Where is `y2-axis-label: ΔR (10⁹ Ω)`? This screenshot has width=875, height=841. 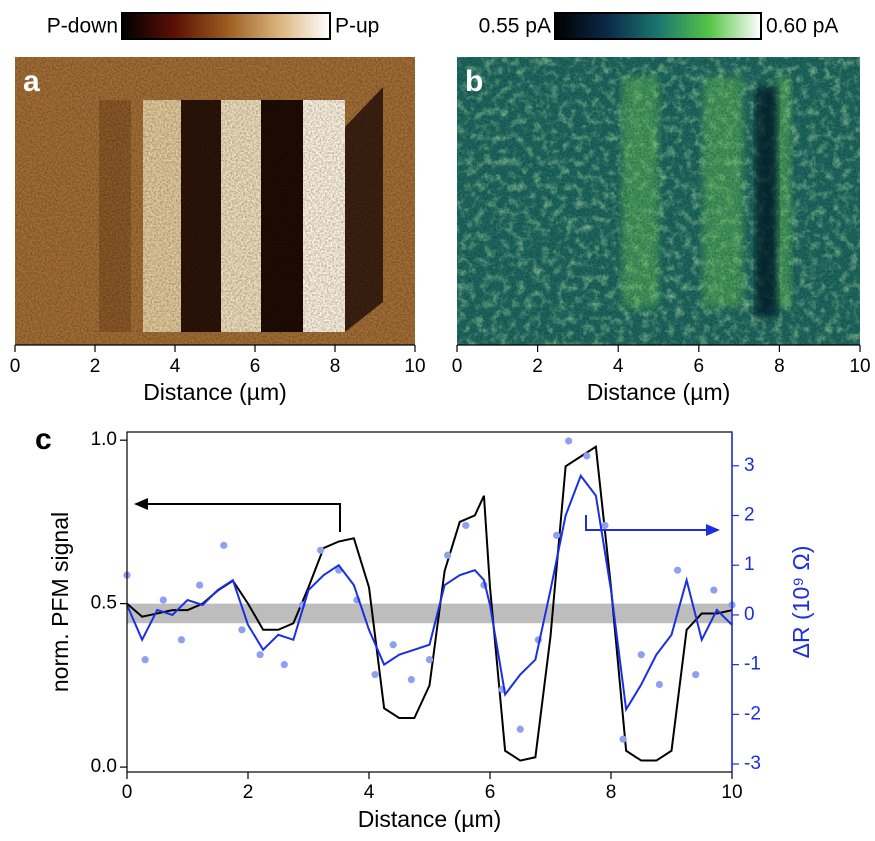
y2-axis-label: ΔR (10⁹ Ω) is located at coordinates (801, 602).